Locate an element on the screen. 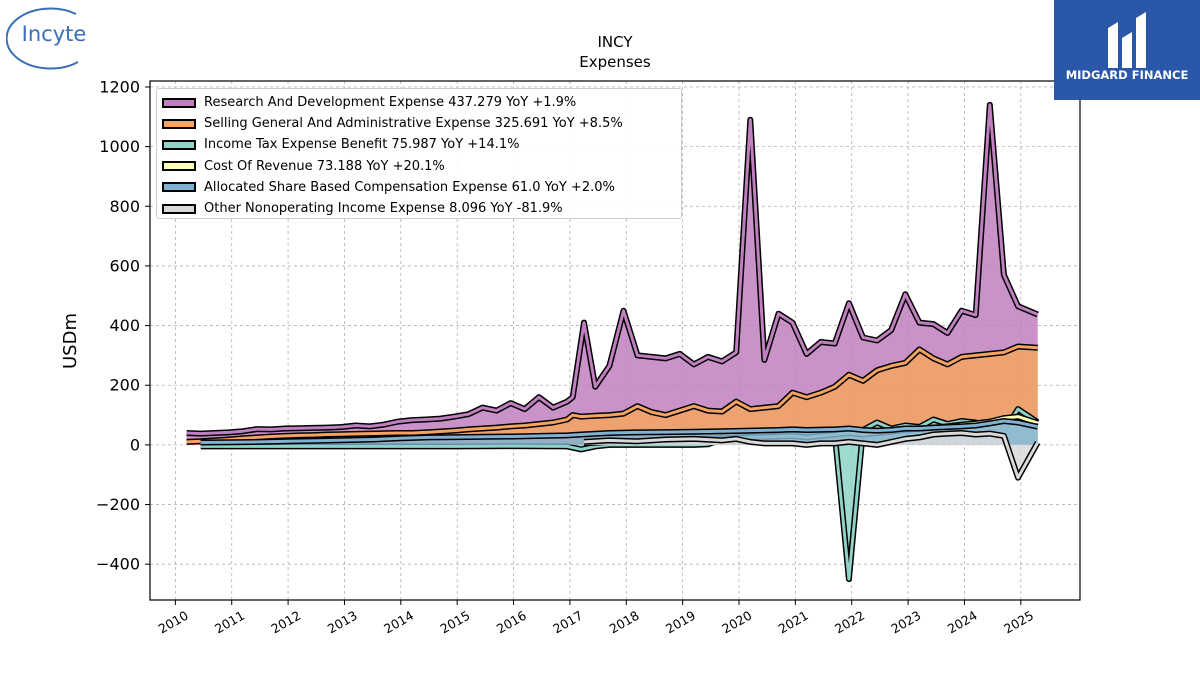 The image size is (1200, 675). y-tick-label: 600 is located at coordinates (124, 265).